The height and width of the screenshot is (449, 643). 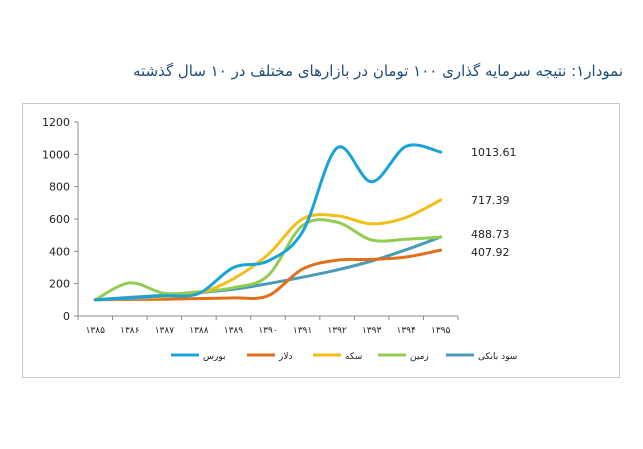 I want to click on legend-label: بورس, so click(x=214, y=357).